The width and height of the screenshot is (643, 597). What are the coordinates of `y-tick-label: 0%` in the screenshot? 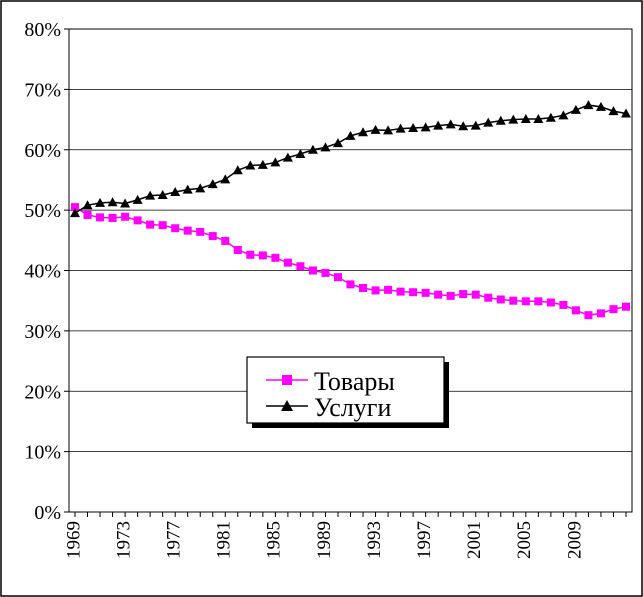 It's located at (47, 513).